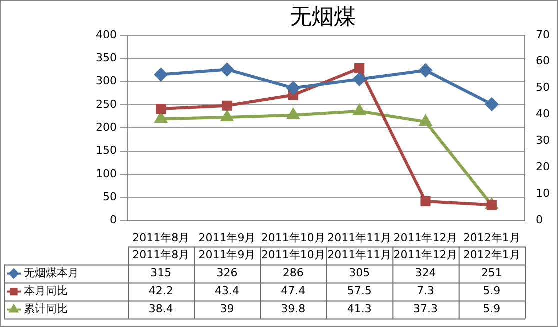  I want to click on data-label: 38.4, so click(161, 309).